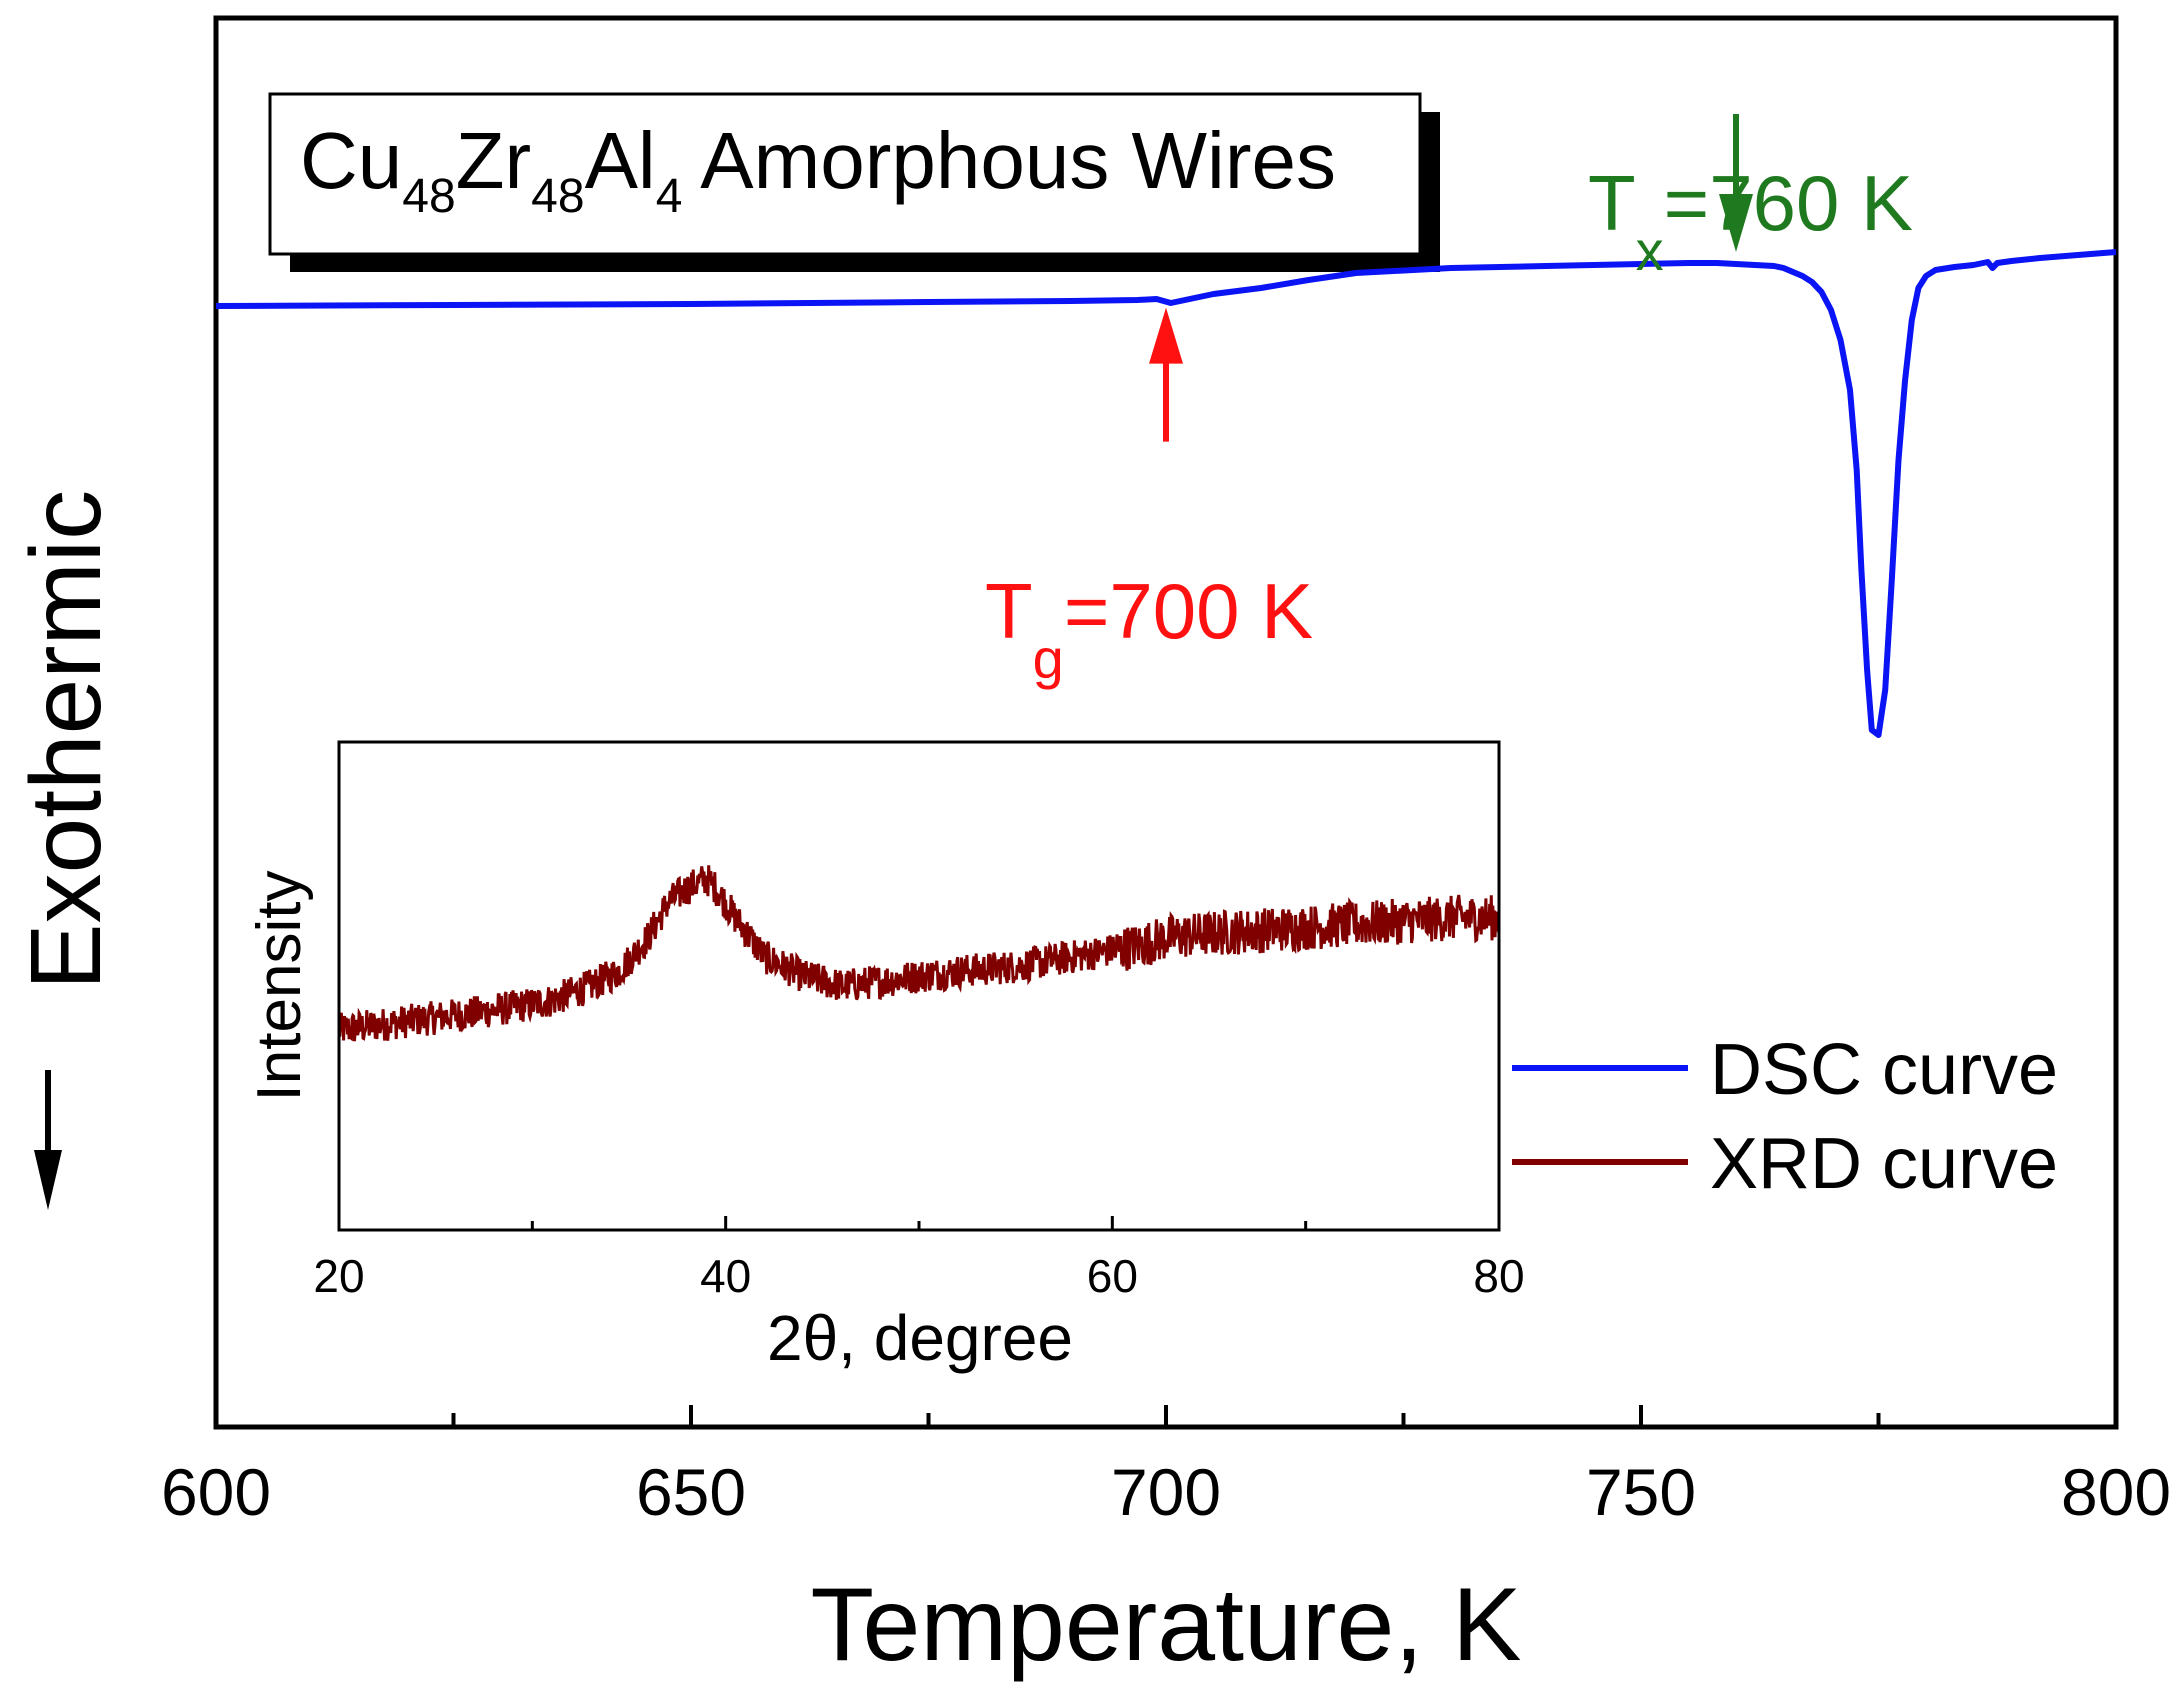  What do you see at coordinates (1009, 611) in the screenshot?
I see `annotation-tg-base: T` at bounding box center [1009, 611].